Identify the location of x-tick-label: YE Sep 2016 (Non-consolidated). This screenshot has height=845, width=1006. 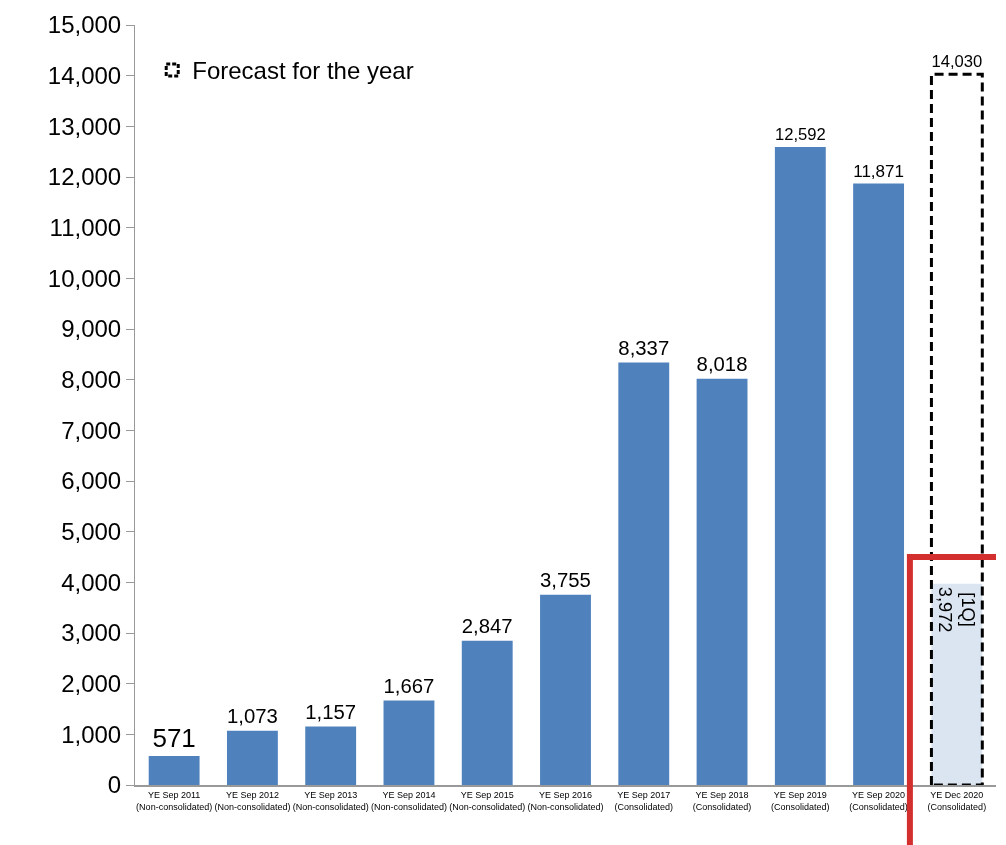
(565, 800).